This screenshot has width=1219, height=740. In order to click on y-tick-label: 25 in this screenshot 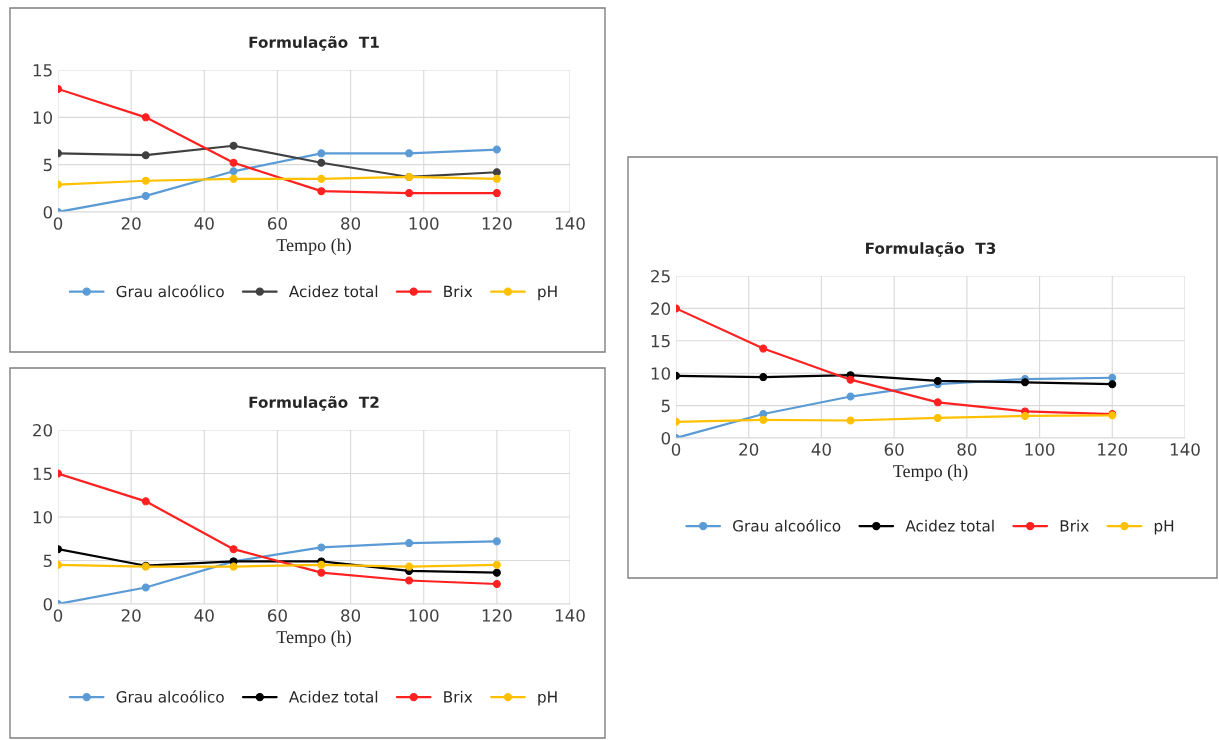, I will do `click(660, 276)`.